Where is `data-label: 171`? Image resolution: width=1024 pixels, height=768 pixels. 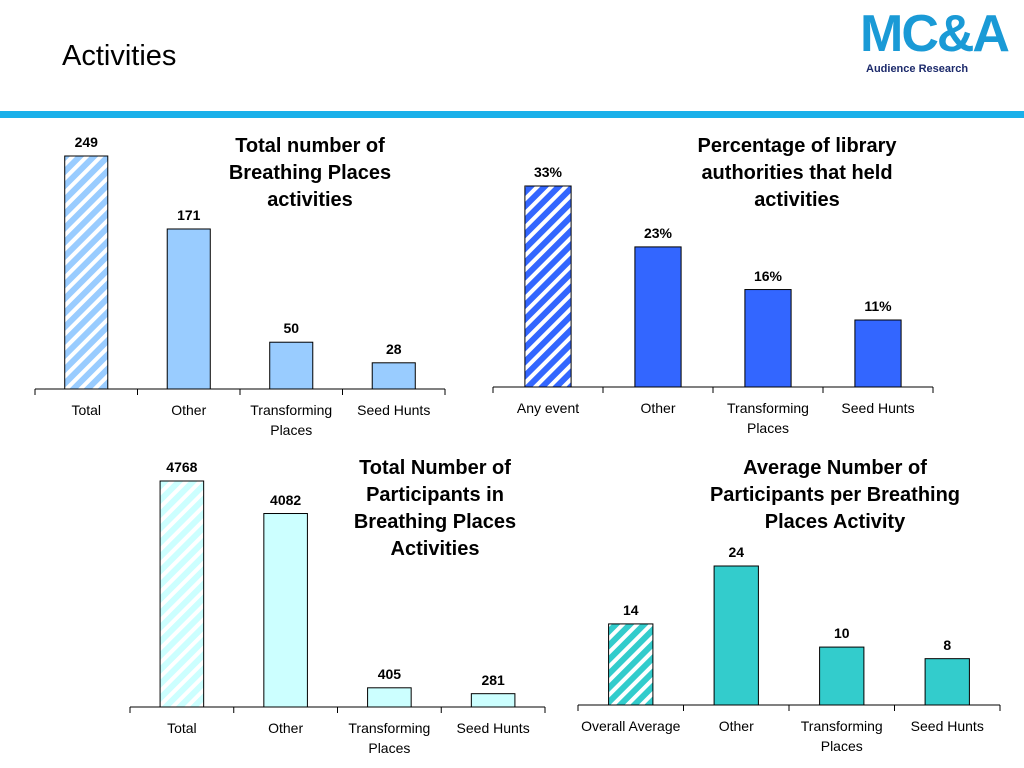
data-label: 171 is located at coordinates (189, 214).